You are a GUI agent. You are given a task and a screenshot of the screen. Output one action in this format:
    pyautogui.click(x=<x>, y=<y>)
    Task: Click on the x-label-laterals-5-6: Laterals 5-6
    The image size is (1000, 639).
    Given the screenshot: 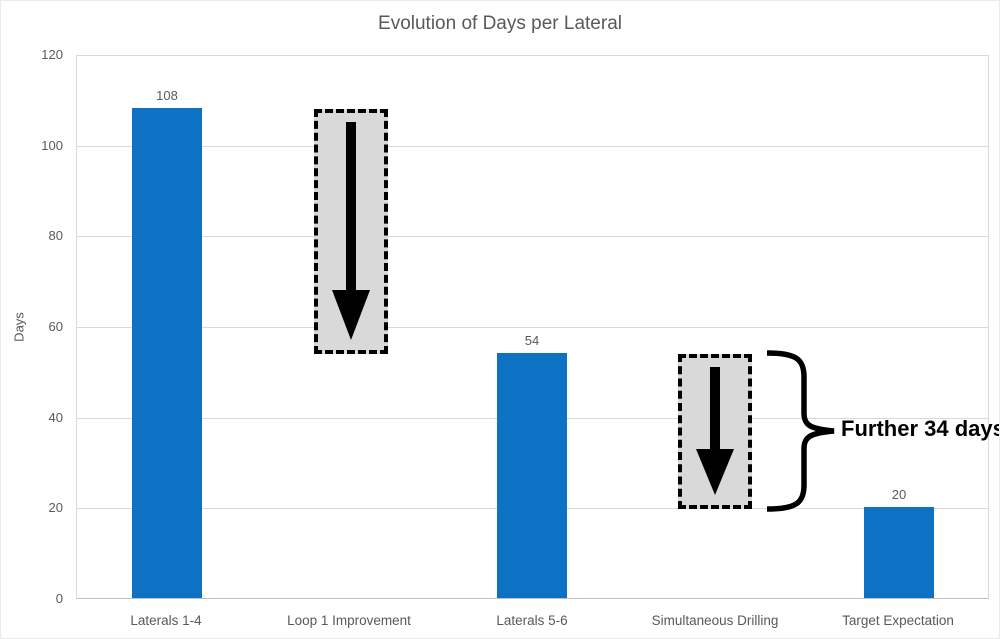 What is the action you would take?
    pyautogui.click(x=532, y=620)
    